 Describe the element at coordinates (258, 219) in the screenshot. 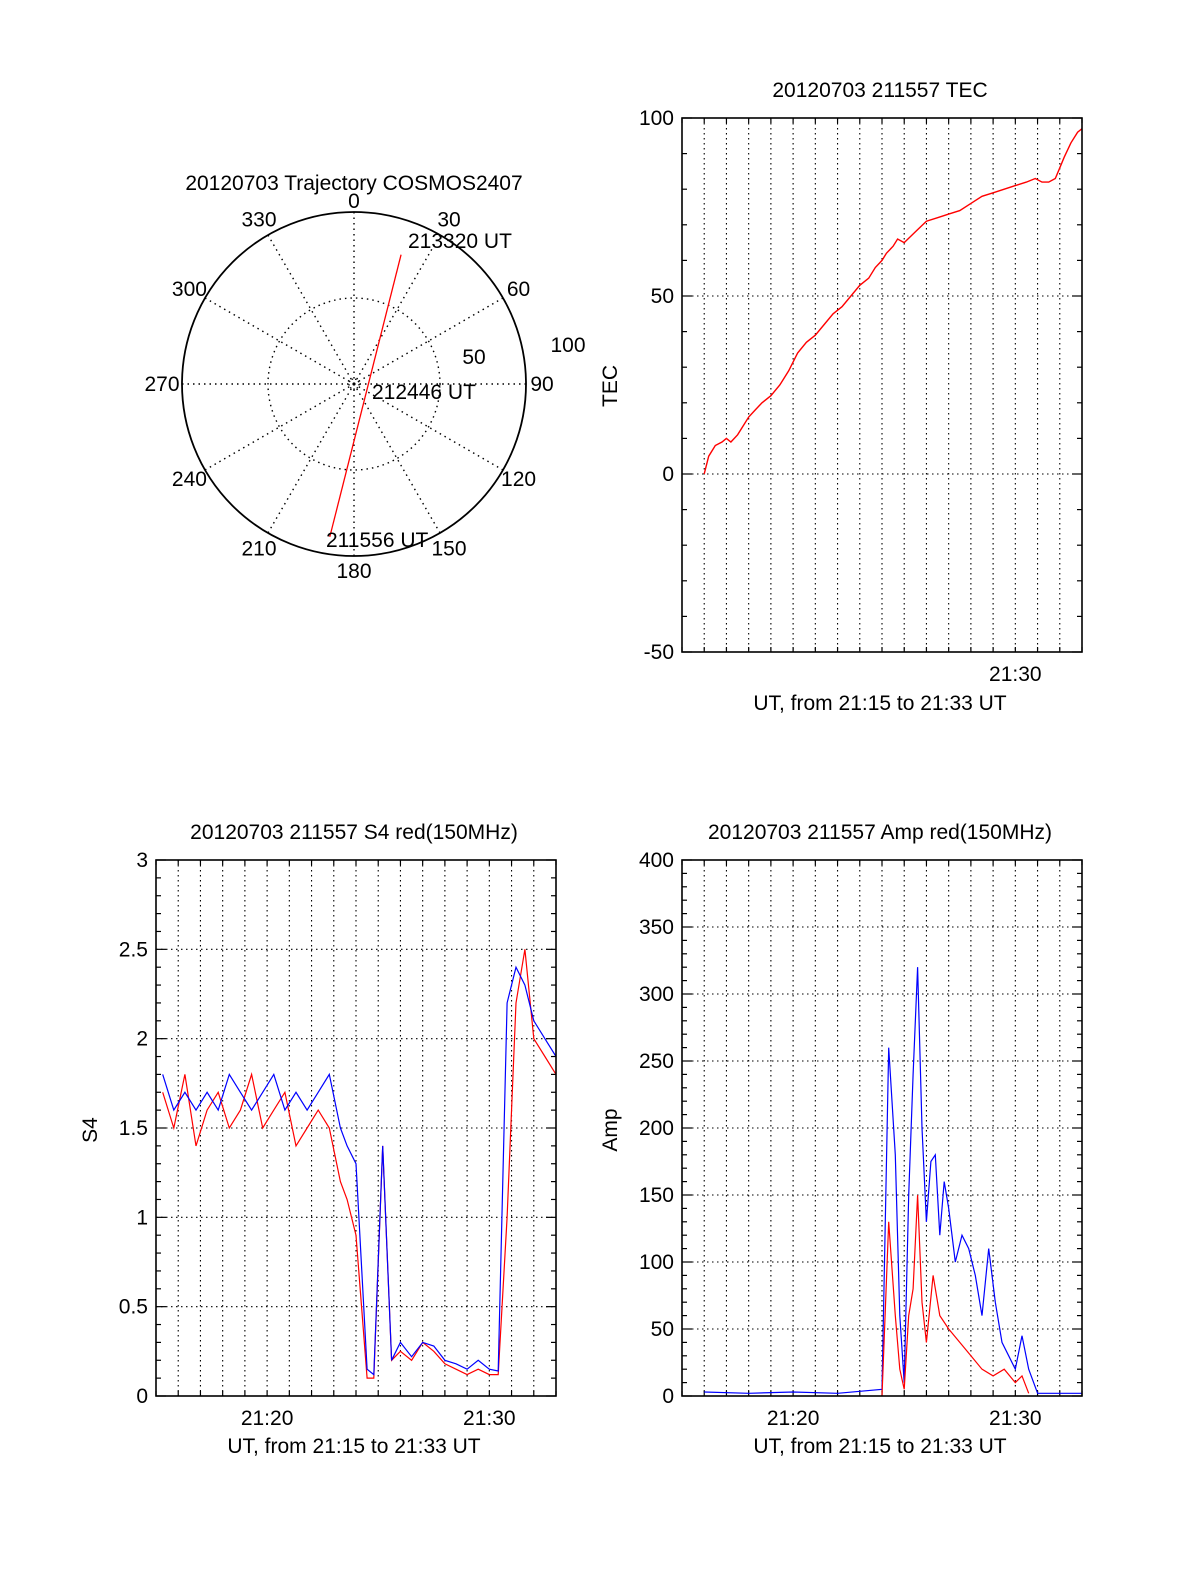

I see `polar-angle-label: 330` at that location.